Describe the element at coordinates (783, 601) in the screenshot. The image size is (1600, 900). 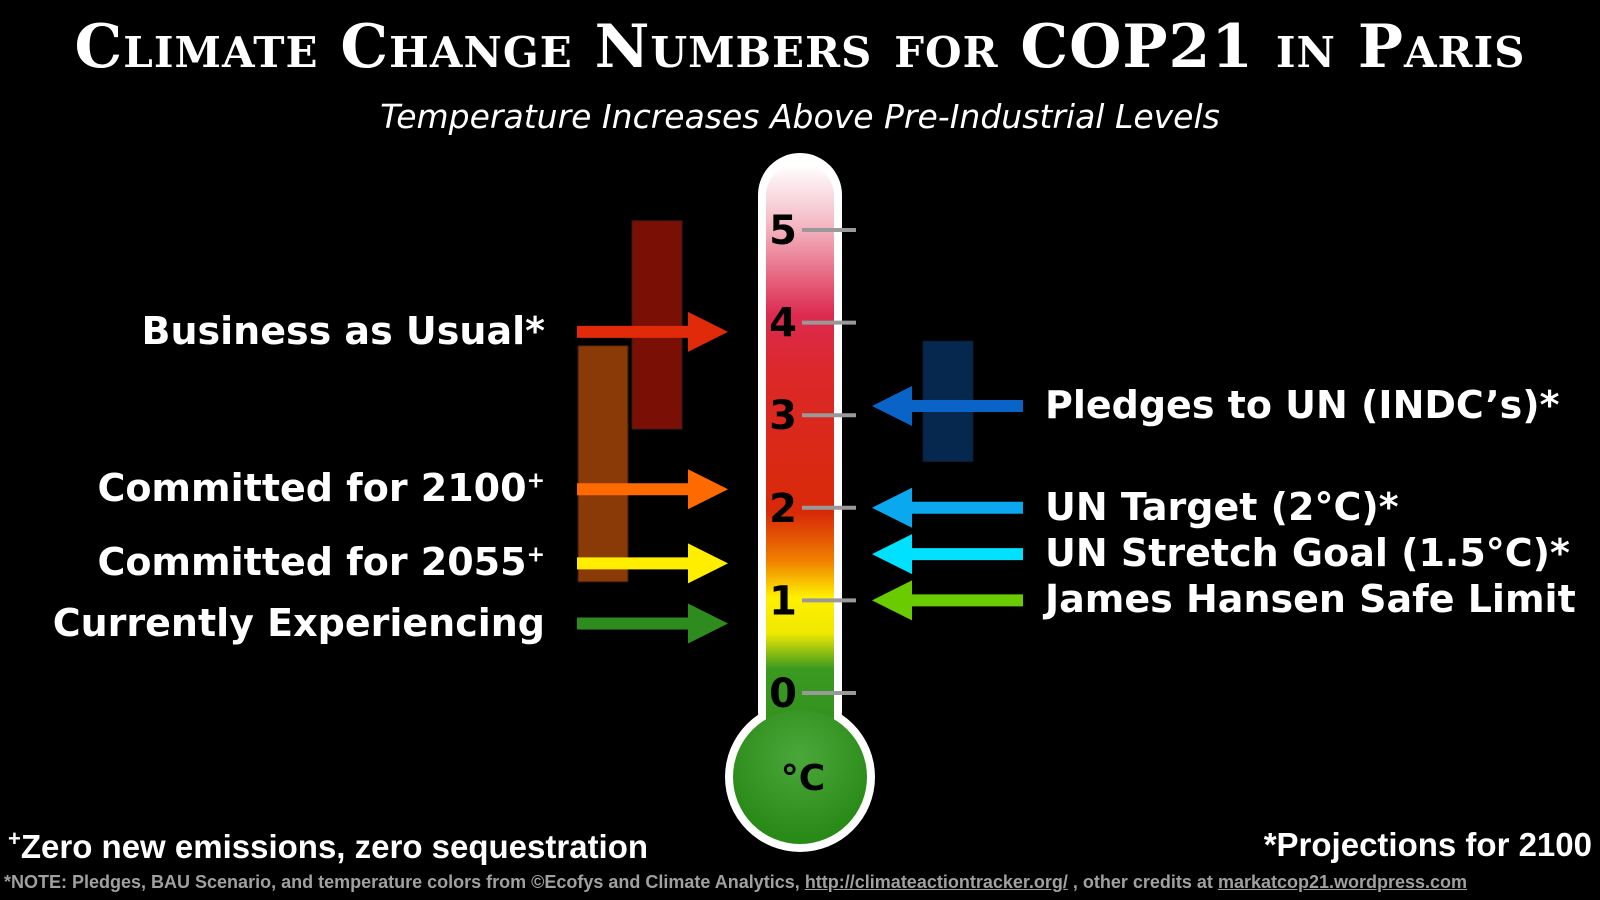
I see `tick-label: 1` at that location.